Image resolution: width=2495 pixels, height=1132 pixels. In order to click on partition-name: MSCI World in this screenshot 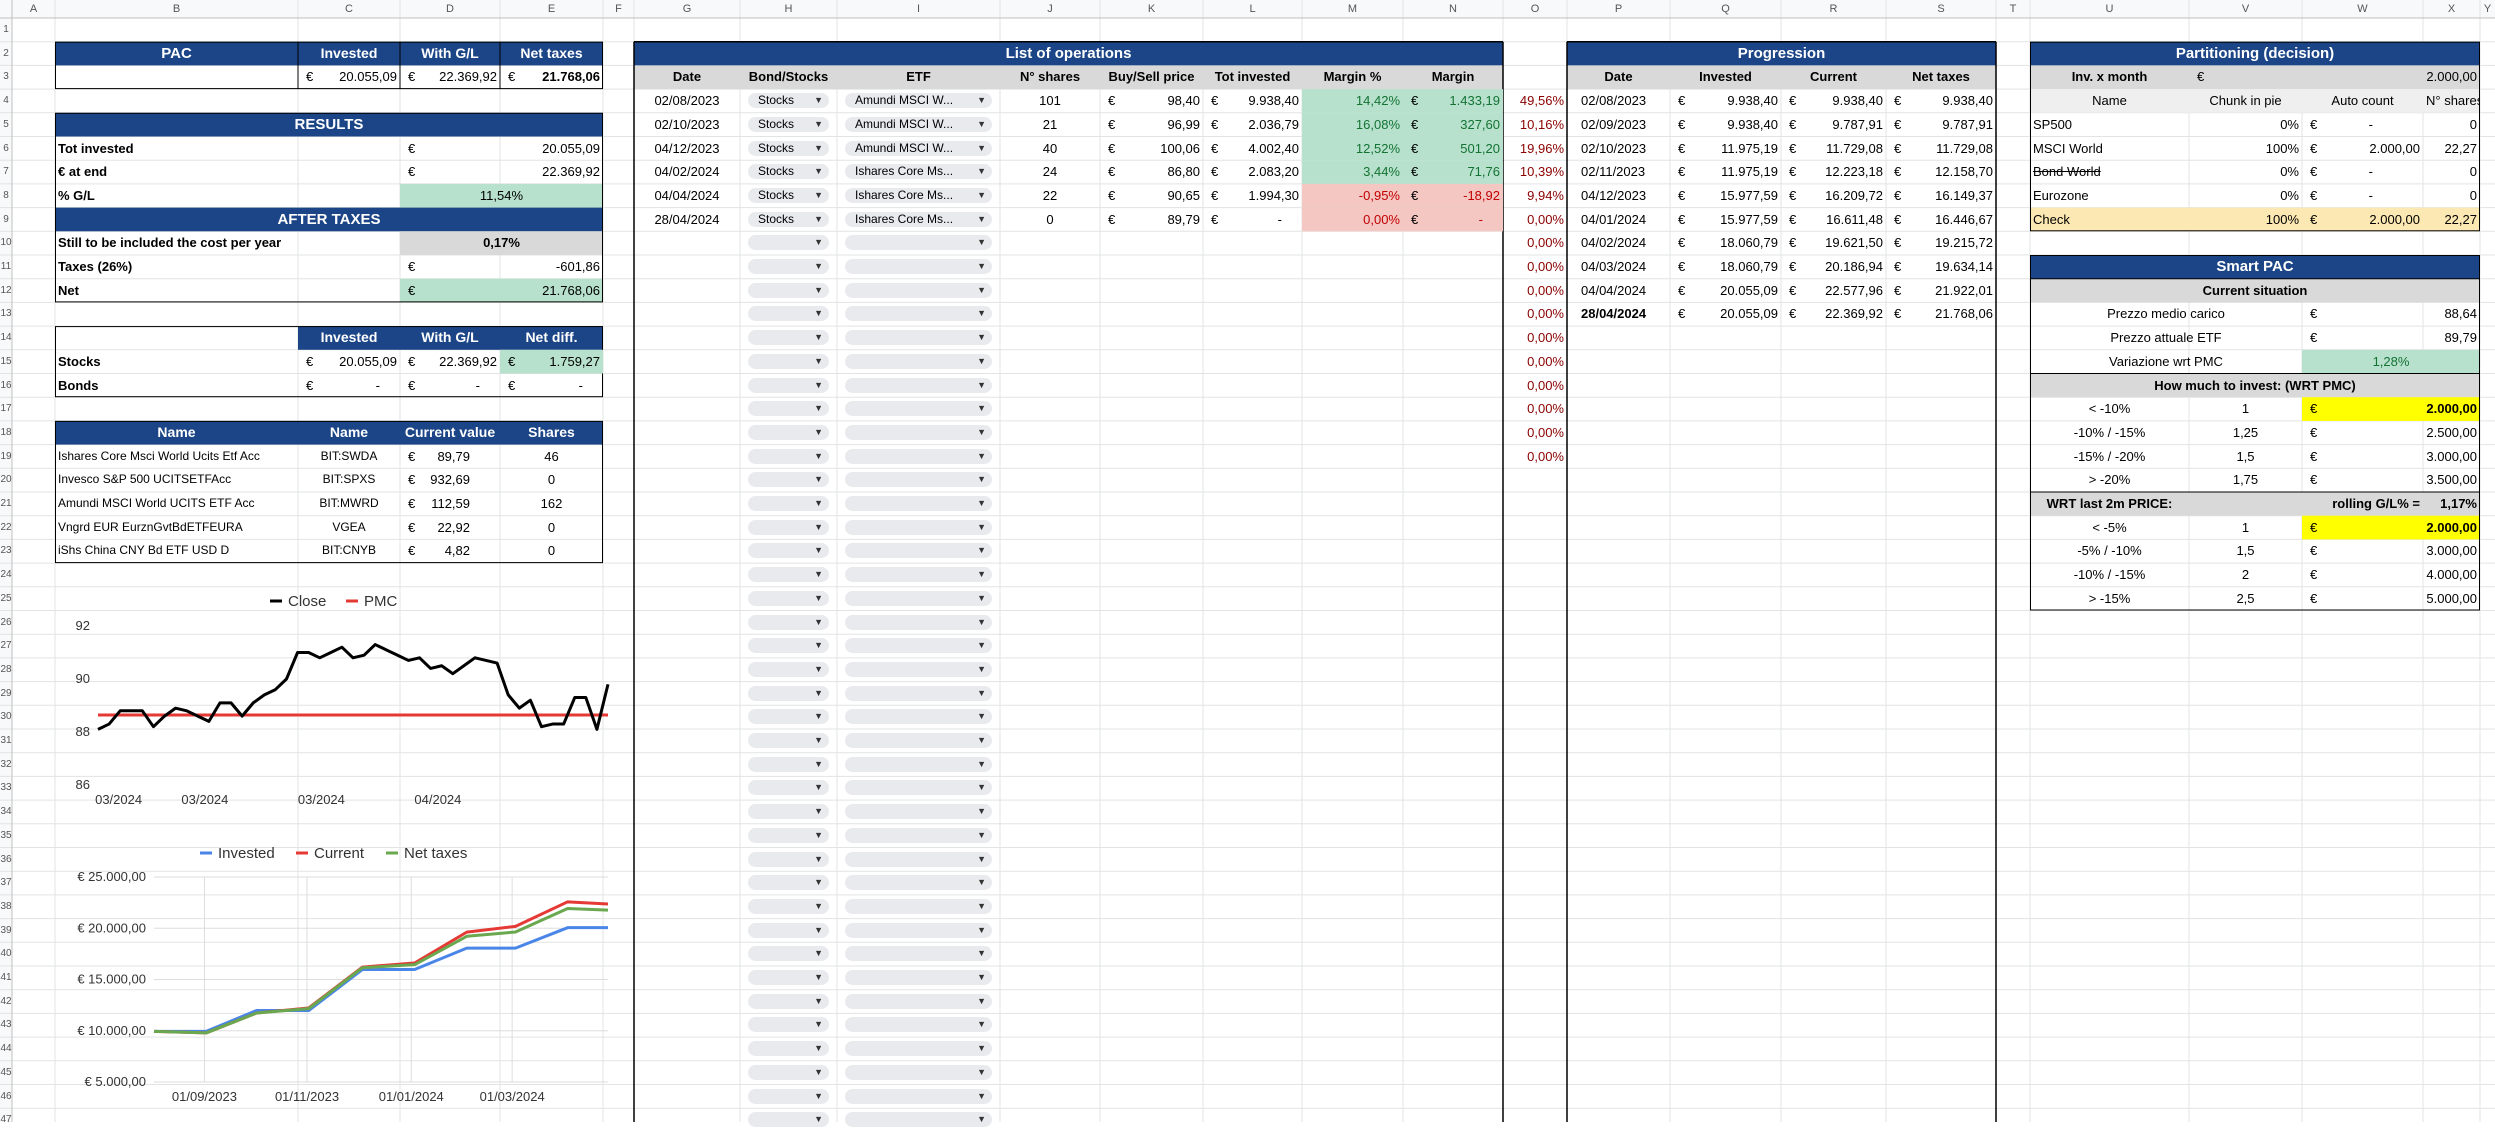, I will do `click(2068, 148)`.